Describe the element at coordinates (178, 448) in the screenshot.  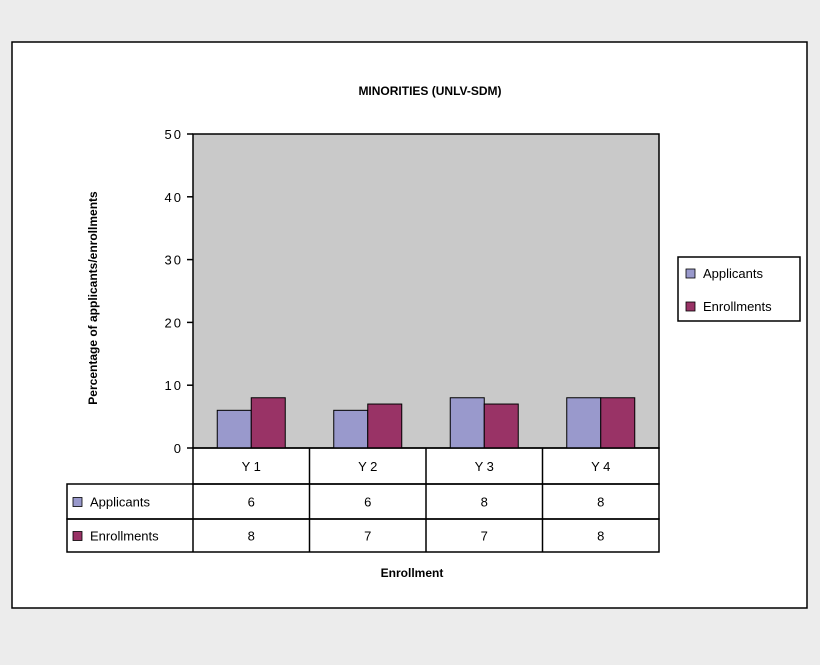
I see `y-tick-label: 0` at that location.